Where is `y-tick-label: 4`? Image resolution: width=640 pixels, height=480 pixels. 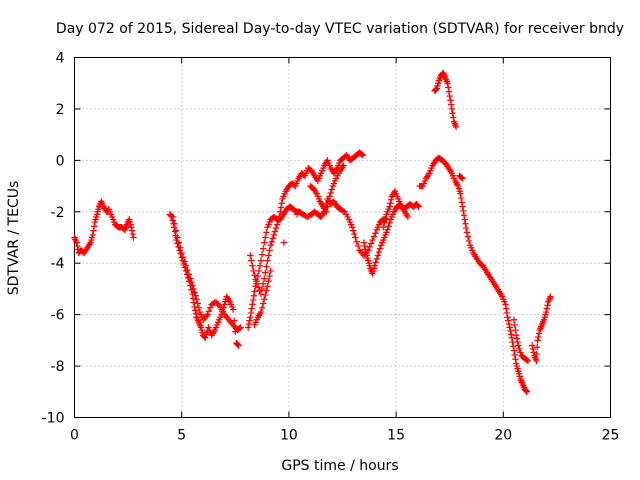
y-tick-label: 4 is located at coordinates (60, 59).